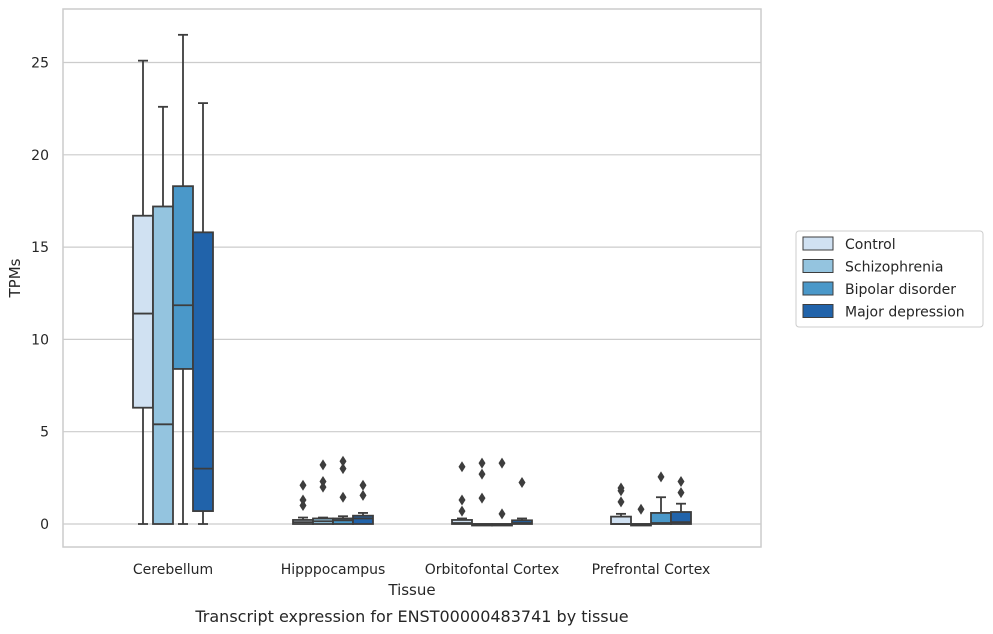 The width and height of the screenshot is (993, 634). What do you see at coordinates (894, 268) in the screenshot?
I see `legend-label: Schizophrenia` at bounding box center [894, 268].